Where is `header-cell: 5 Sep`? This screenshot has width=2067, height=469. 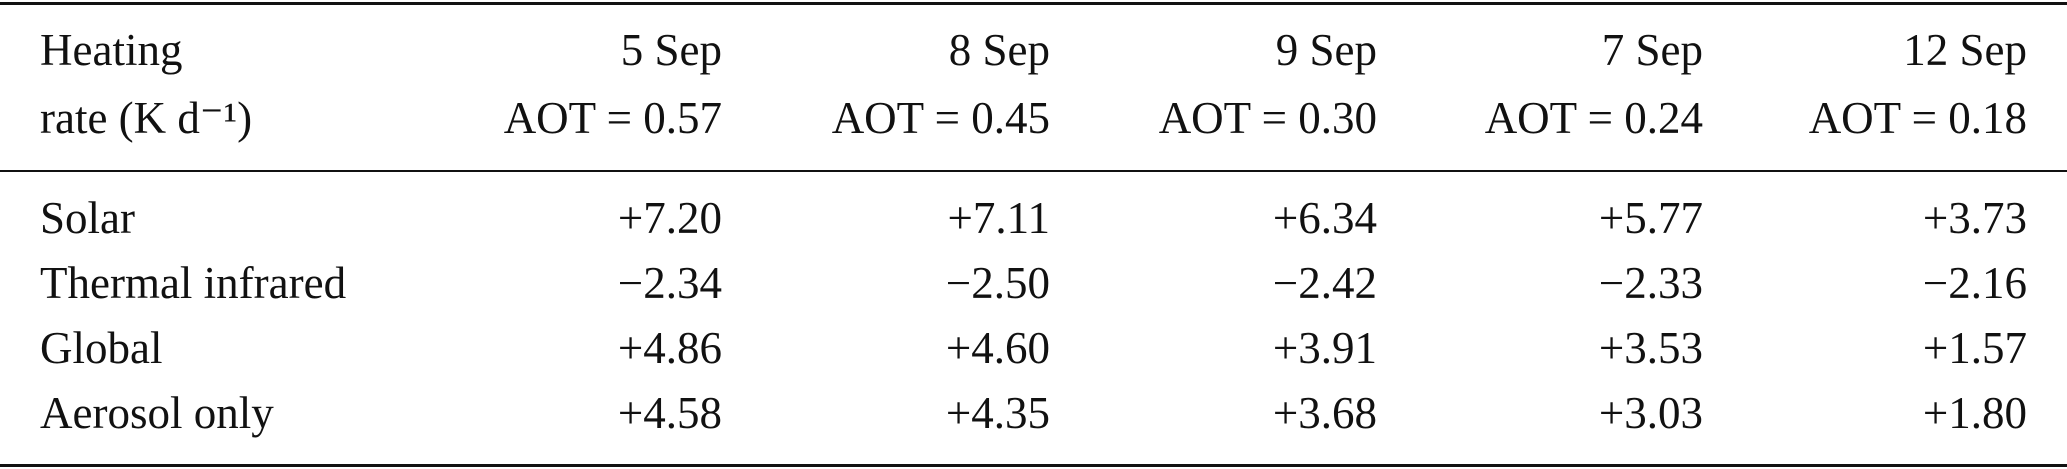
header-cell: 5 Sep is located at coordinates (671, 50).